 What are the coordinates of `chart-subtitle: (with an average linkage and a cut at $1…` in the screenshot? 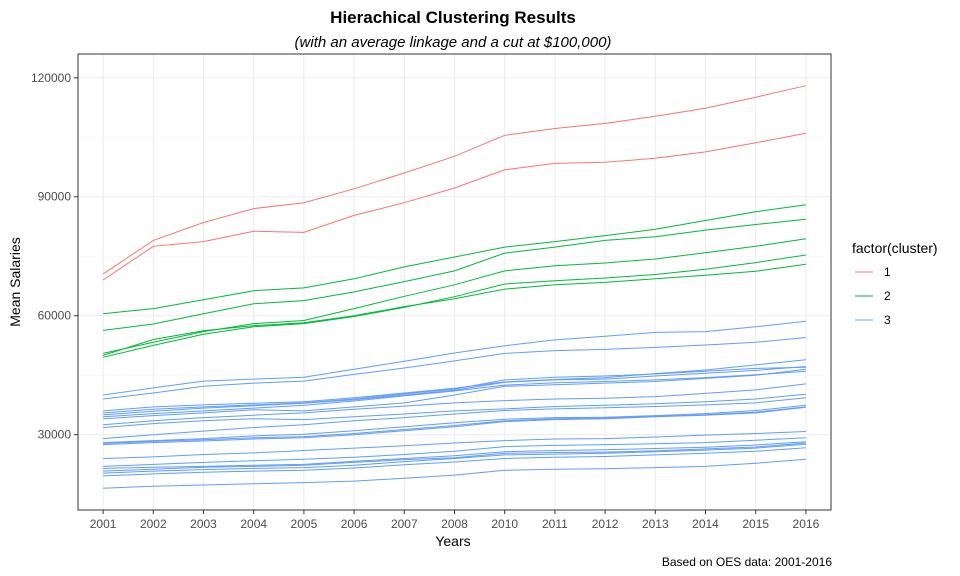 It's located at (453, 42).